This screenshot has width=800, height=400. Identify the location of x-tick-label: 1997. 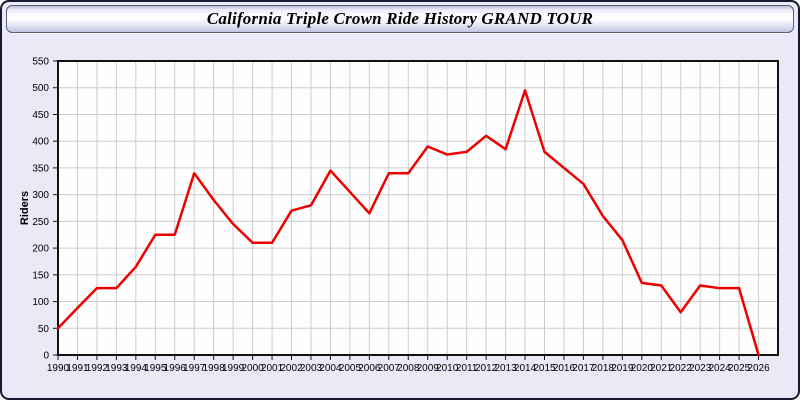
(194, 368).